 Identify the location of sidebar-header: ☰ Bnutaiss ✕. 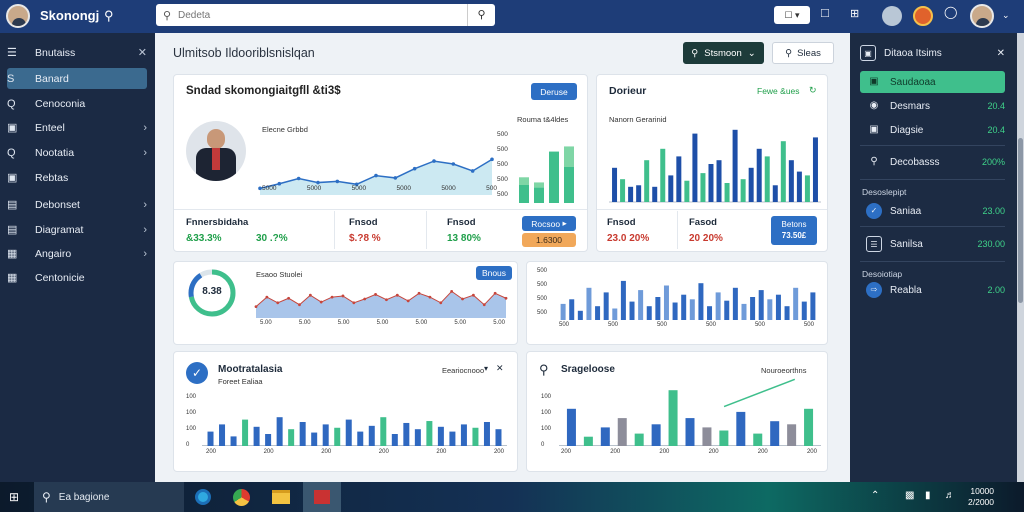
(77, 53).